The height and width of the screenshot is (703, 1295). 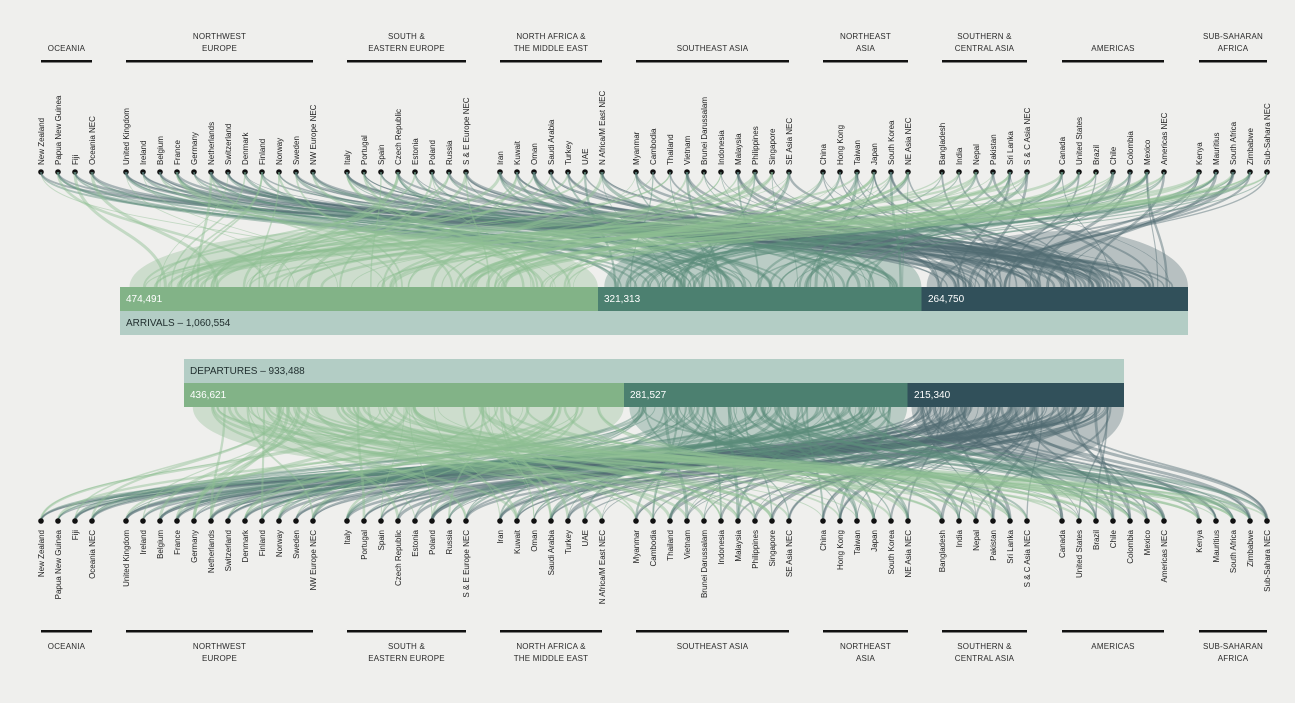 What do you see at coordinates (449, 152) in the screenshot?
I see `country-label-top-russia: Russia` at bounding box center [449, 152].